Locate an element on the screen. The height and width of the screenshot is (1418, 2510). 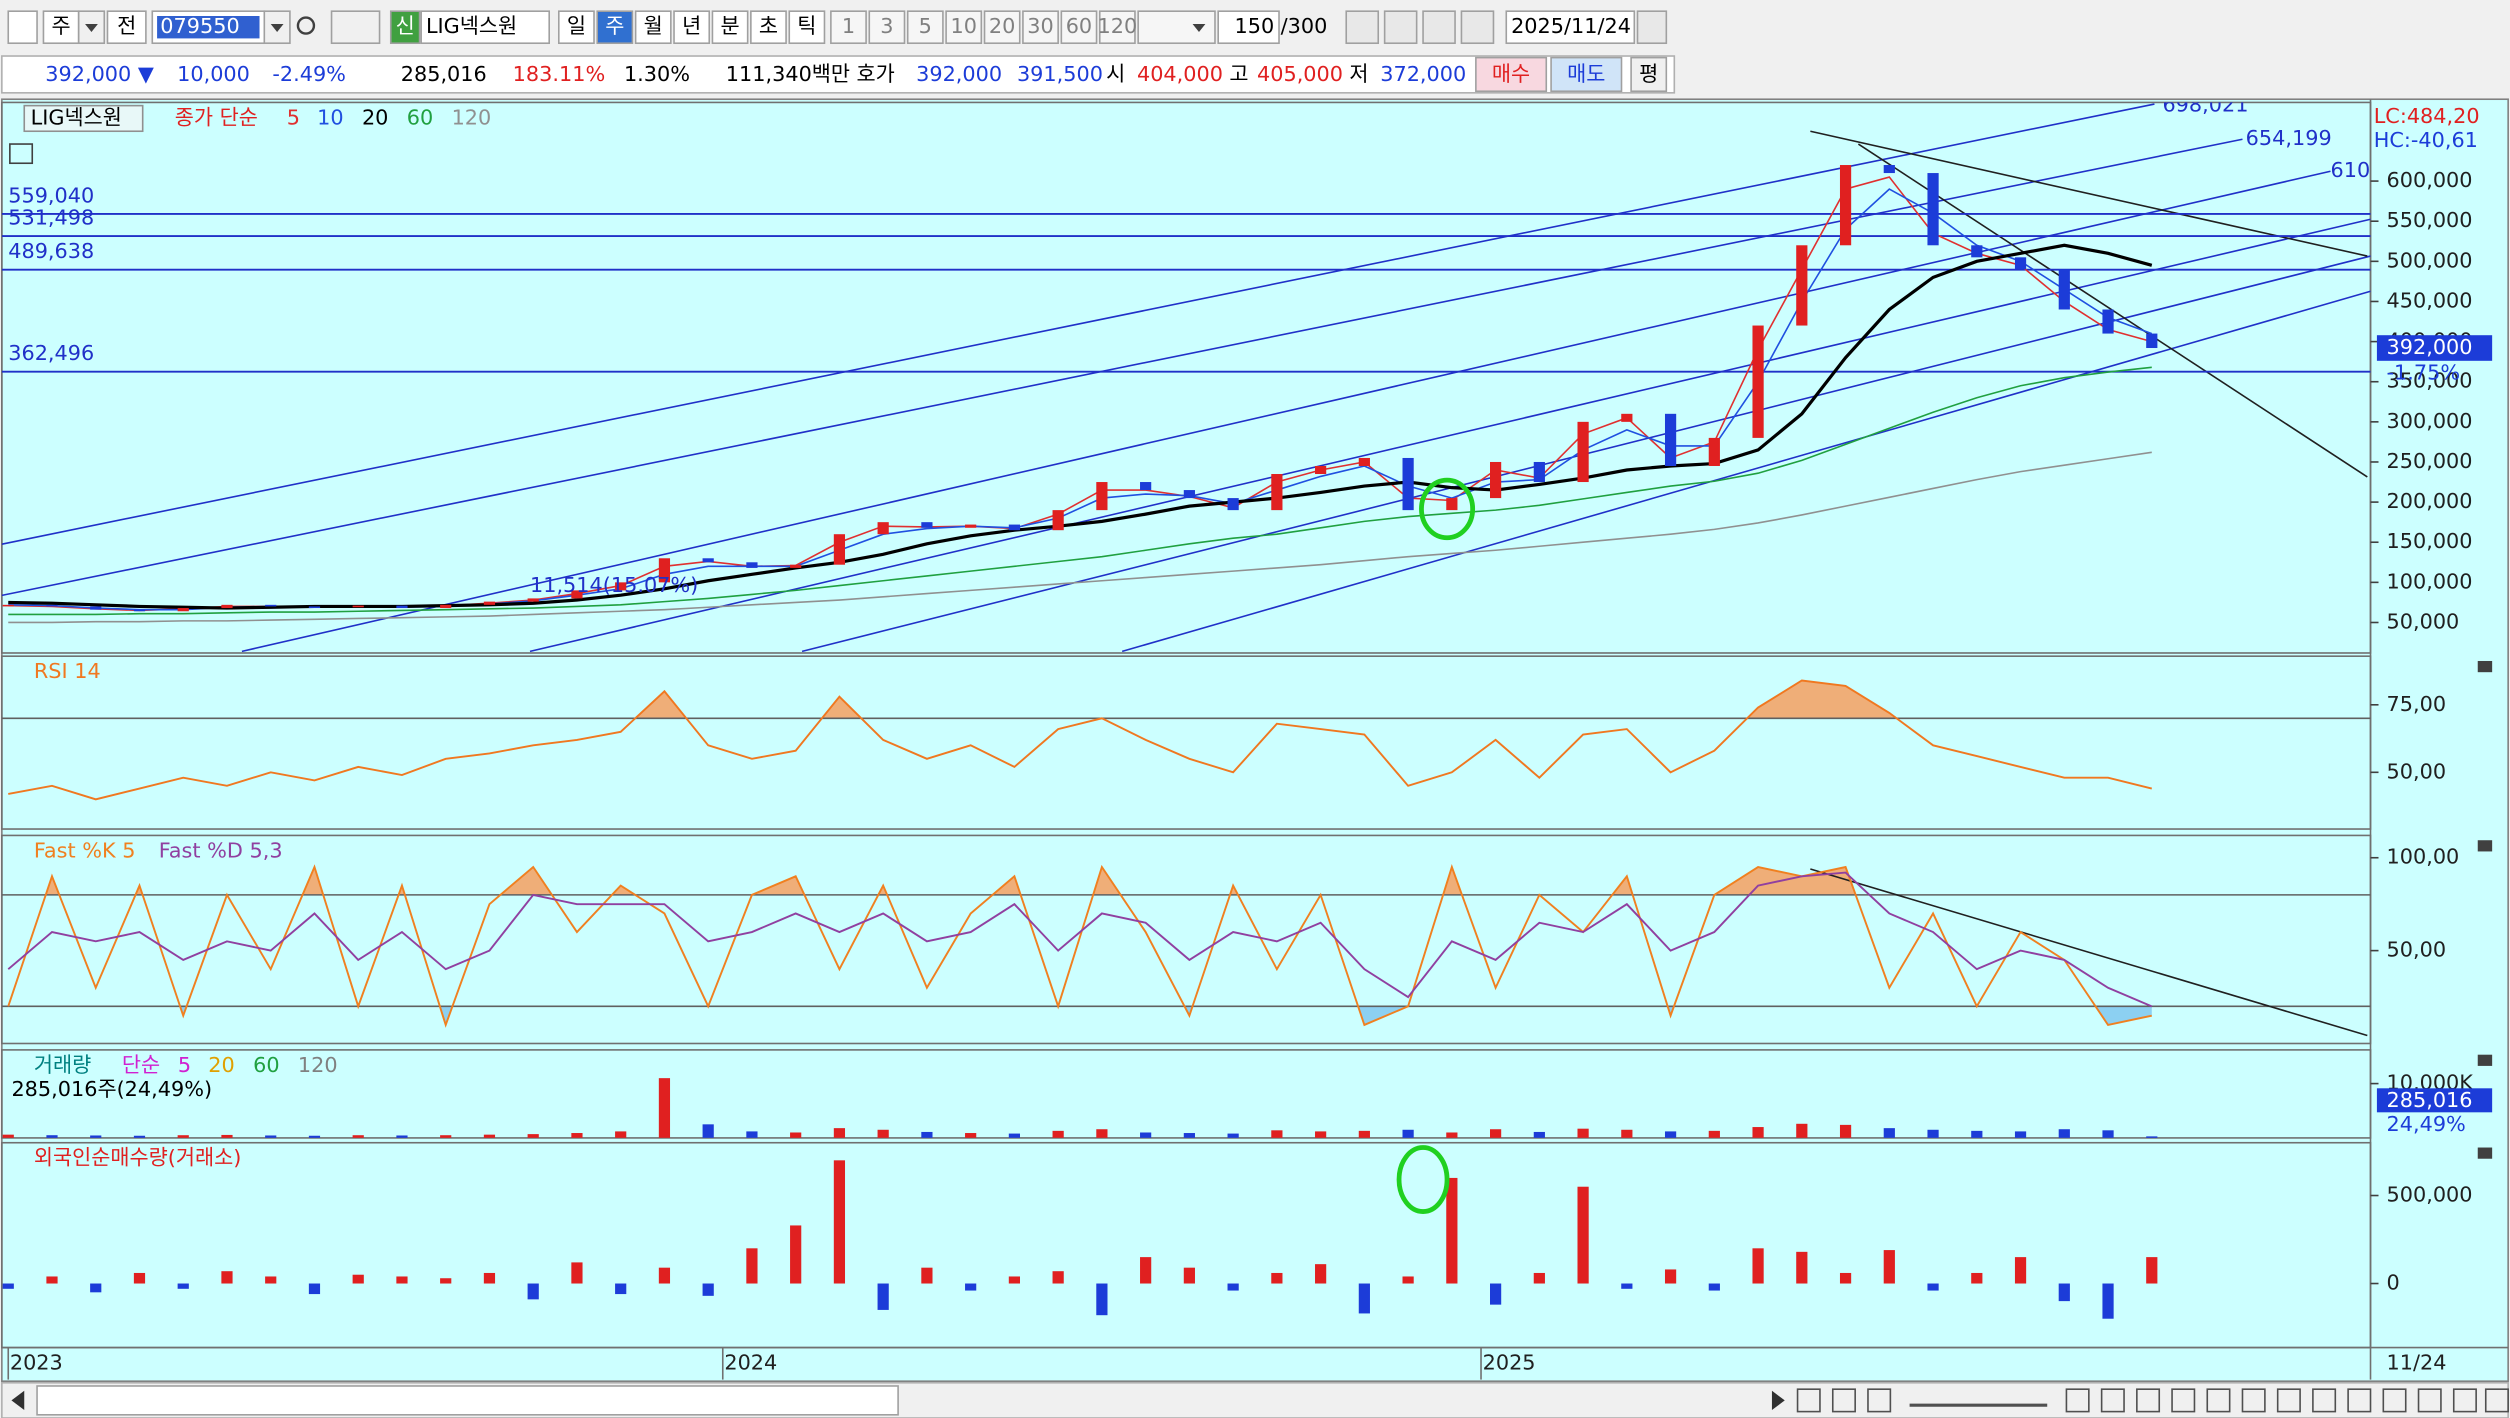
period-label: 년 is located at coordinates (691, 26).